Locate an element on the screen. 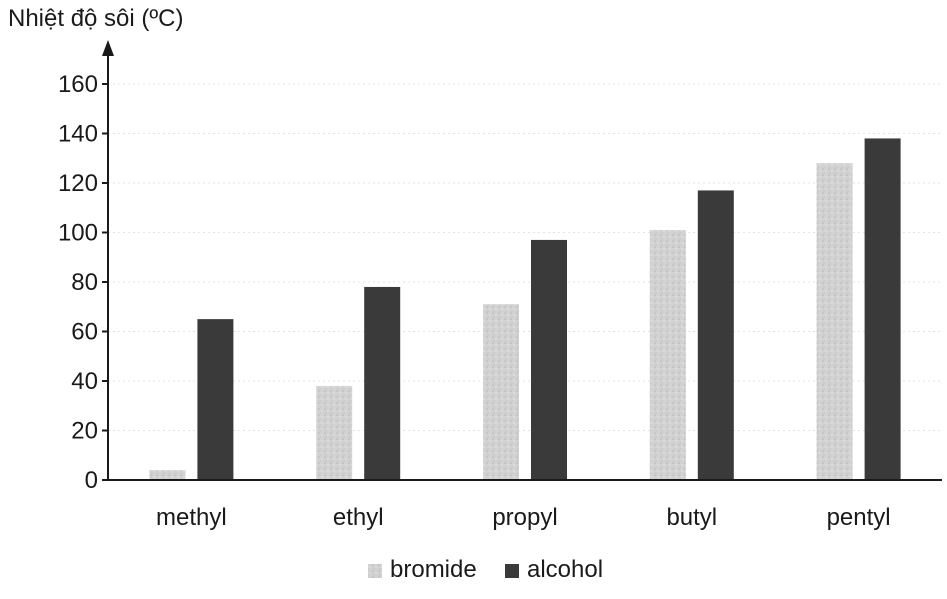  y-tick-label: 40 is located at coordinates (84, 381).